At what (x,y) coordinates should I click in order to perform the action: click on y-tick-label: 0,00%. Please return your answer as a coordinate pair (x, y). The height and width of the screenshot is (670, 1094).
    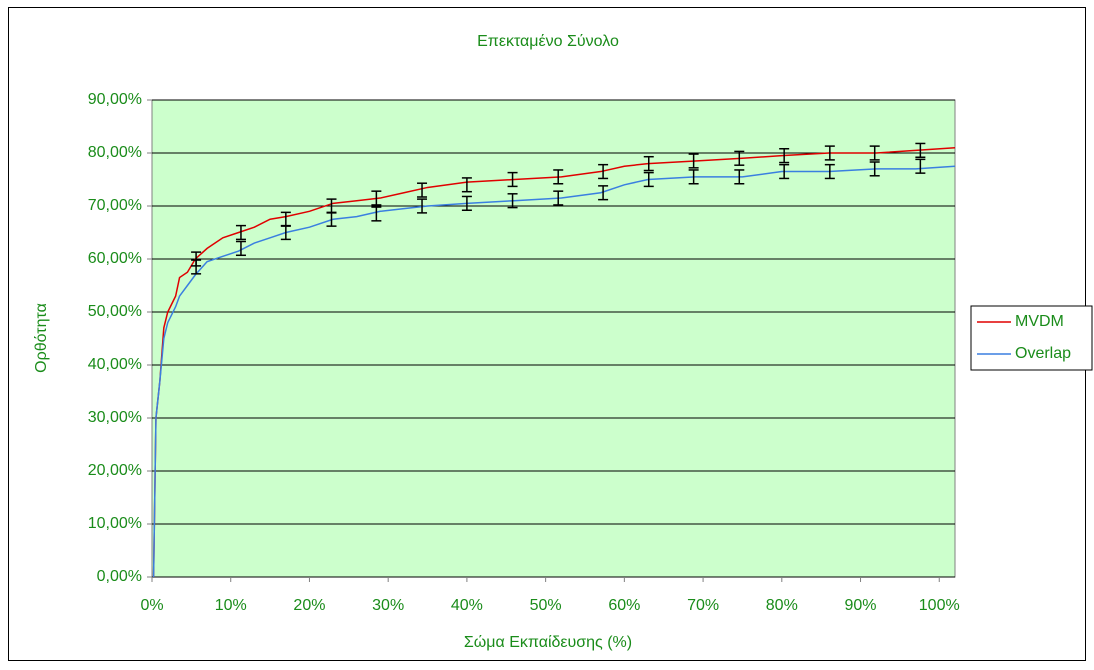
    Looking at the image, I should click on (119, 576).